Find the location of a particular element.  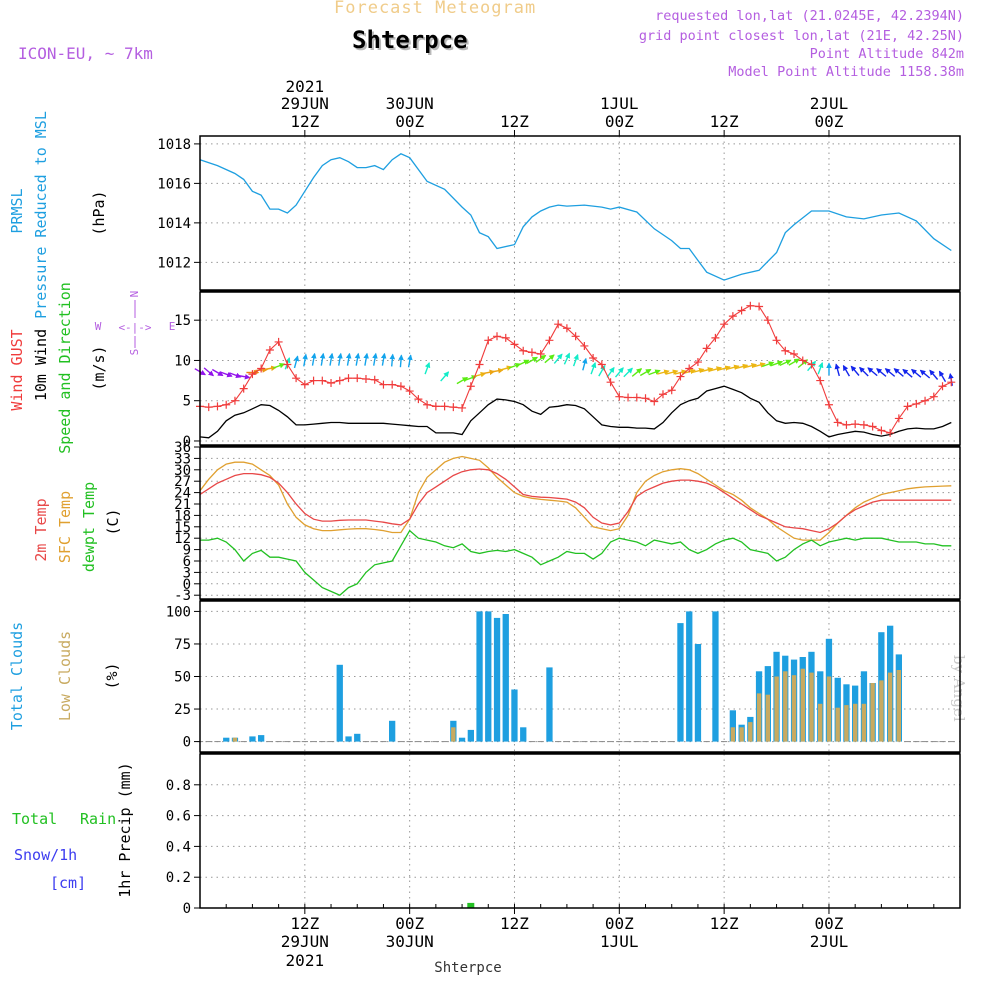

x-label-bottom-hour: 12Z is located at coordinates (724, 923).